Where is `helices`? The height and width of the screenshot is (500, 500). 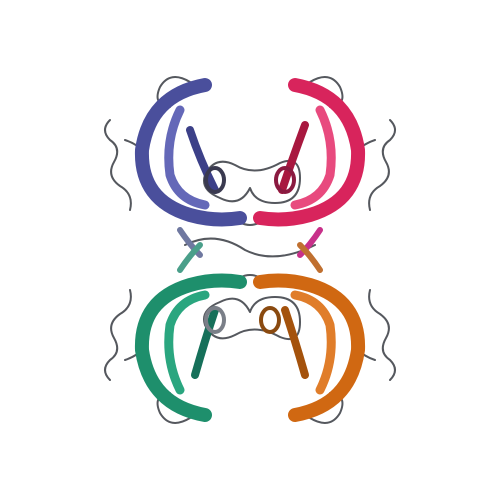 helices is located at coordinates (250, 250).